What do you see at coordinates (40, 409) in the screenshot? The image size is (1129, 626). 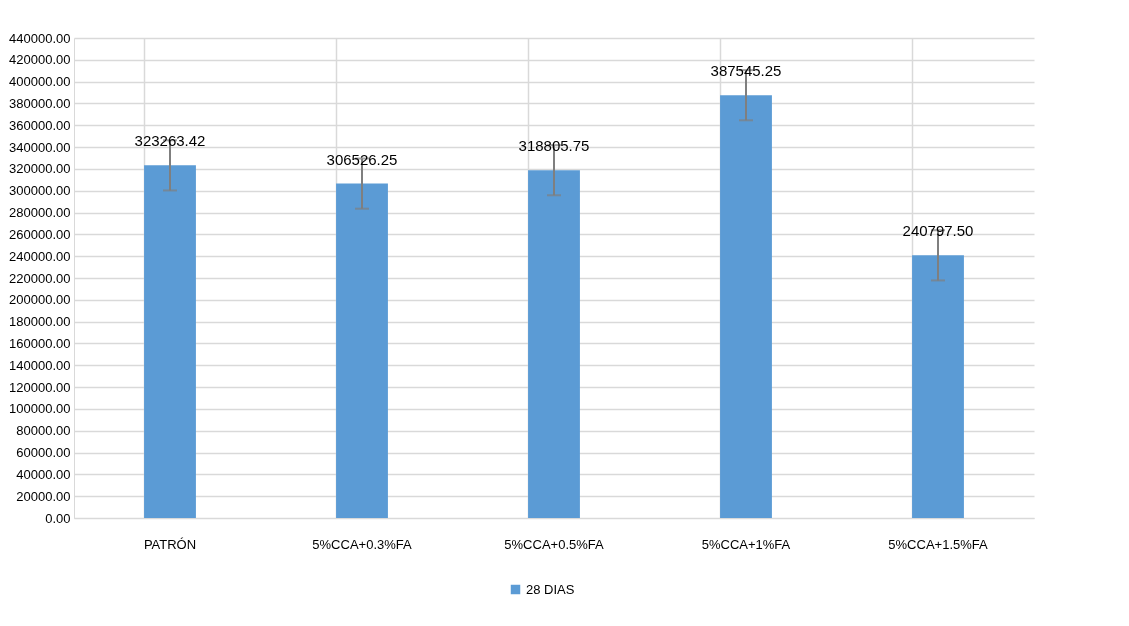 I see `y-tick-label: 100000.00` at bounding box center [40, 409].